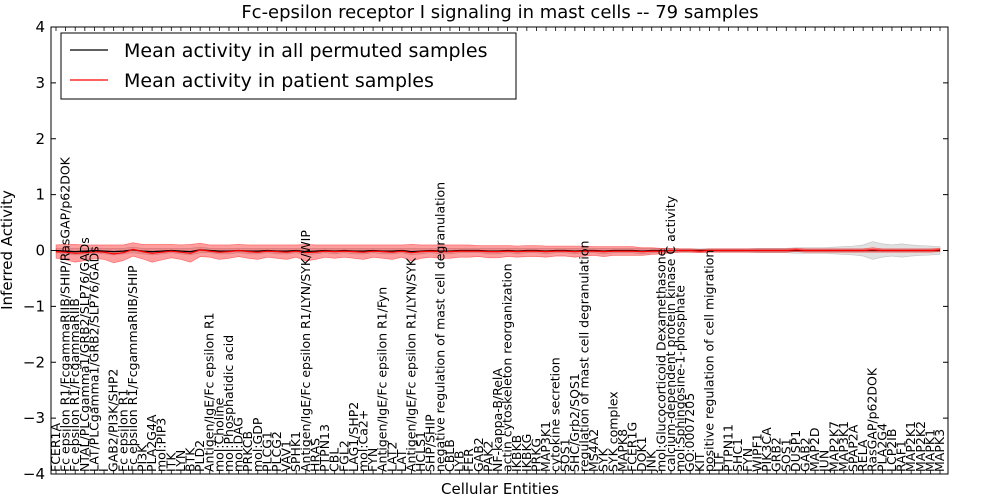  What do you see at coordinates (286, 456) in the screenshot?
I see `x-tick-label: VAV1` at bounding box center [286, 456].